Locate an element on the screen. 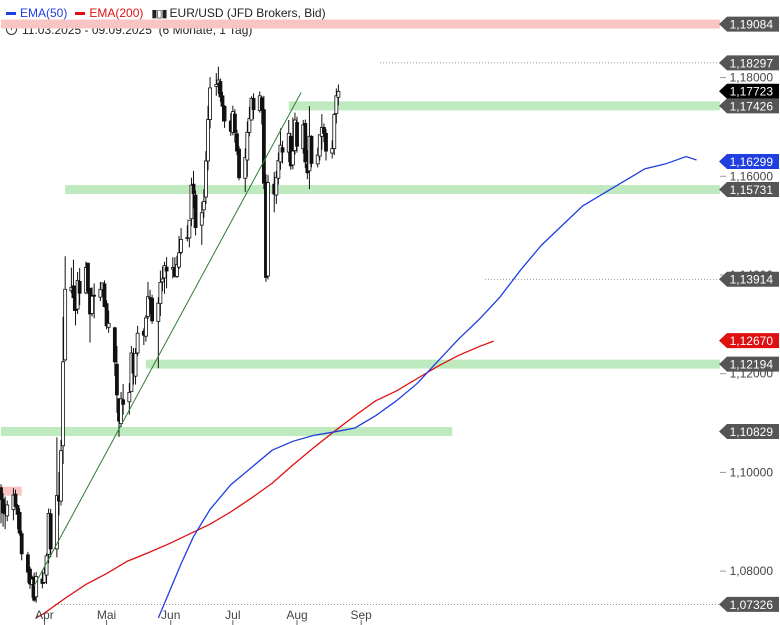 The width and height of the screenshot is (780, 625). price-badge-label: 1,15731 is located at coordinates (752, 190).